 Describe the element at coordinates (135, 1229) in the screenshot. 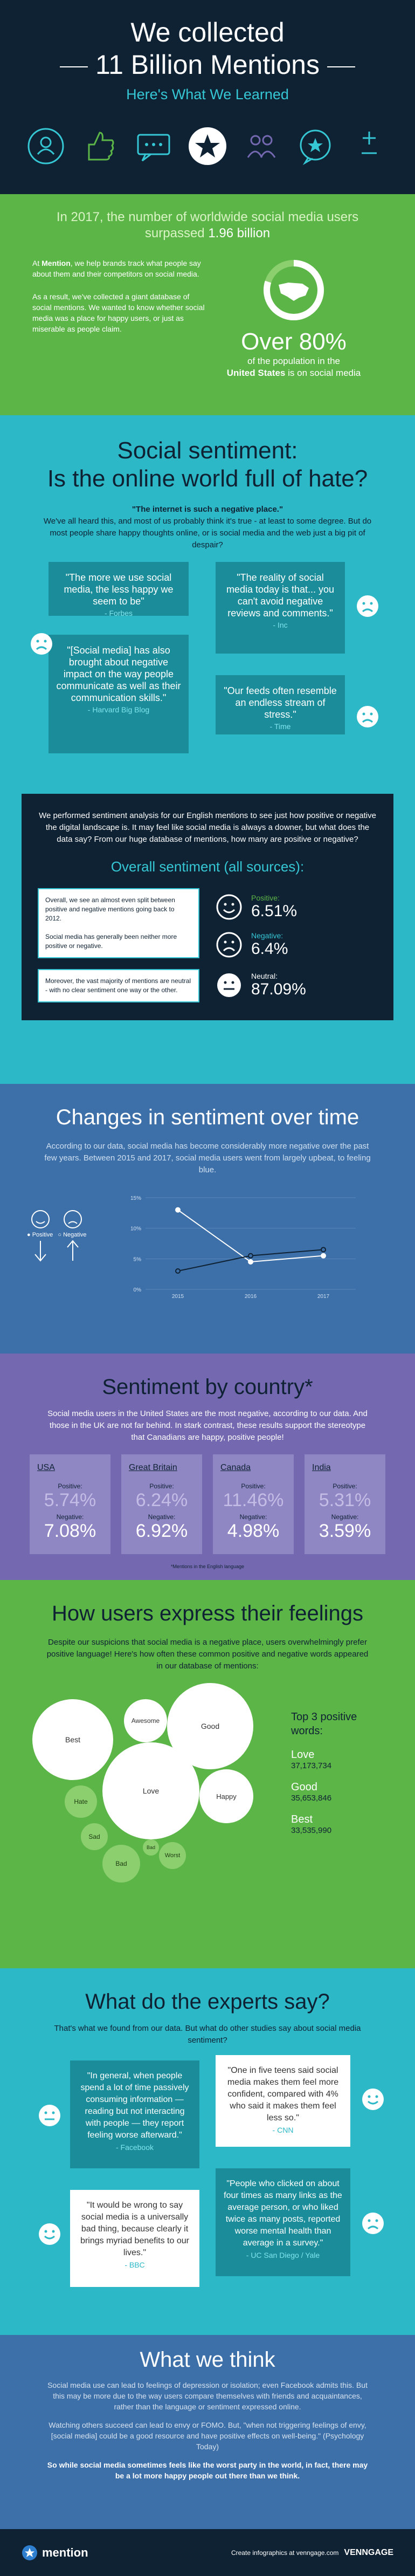

I see `y-tick-label: 10%` at that location.